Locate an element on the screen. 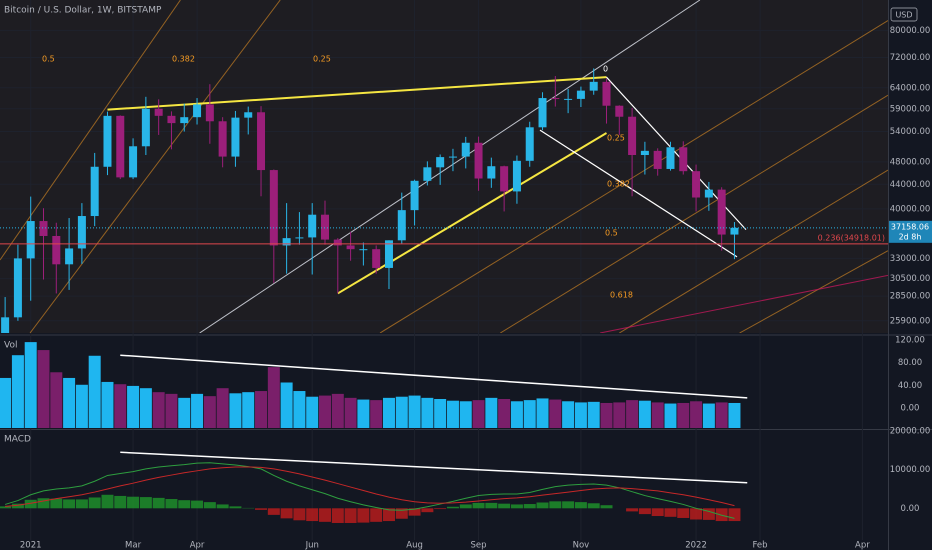 The image size is (932, 550). y-tick-label: 10000.00 is located at coordinates (910, 470).